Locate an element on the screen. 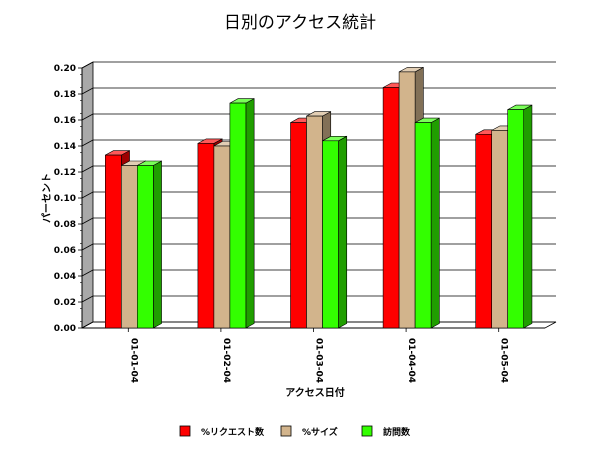  x-tick-label: 01-01-04 is located at coordinates (133, 360).